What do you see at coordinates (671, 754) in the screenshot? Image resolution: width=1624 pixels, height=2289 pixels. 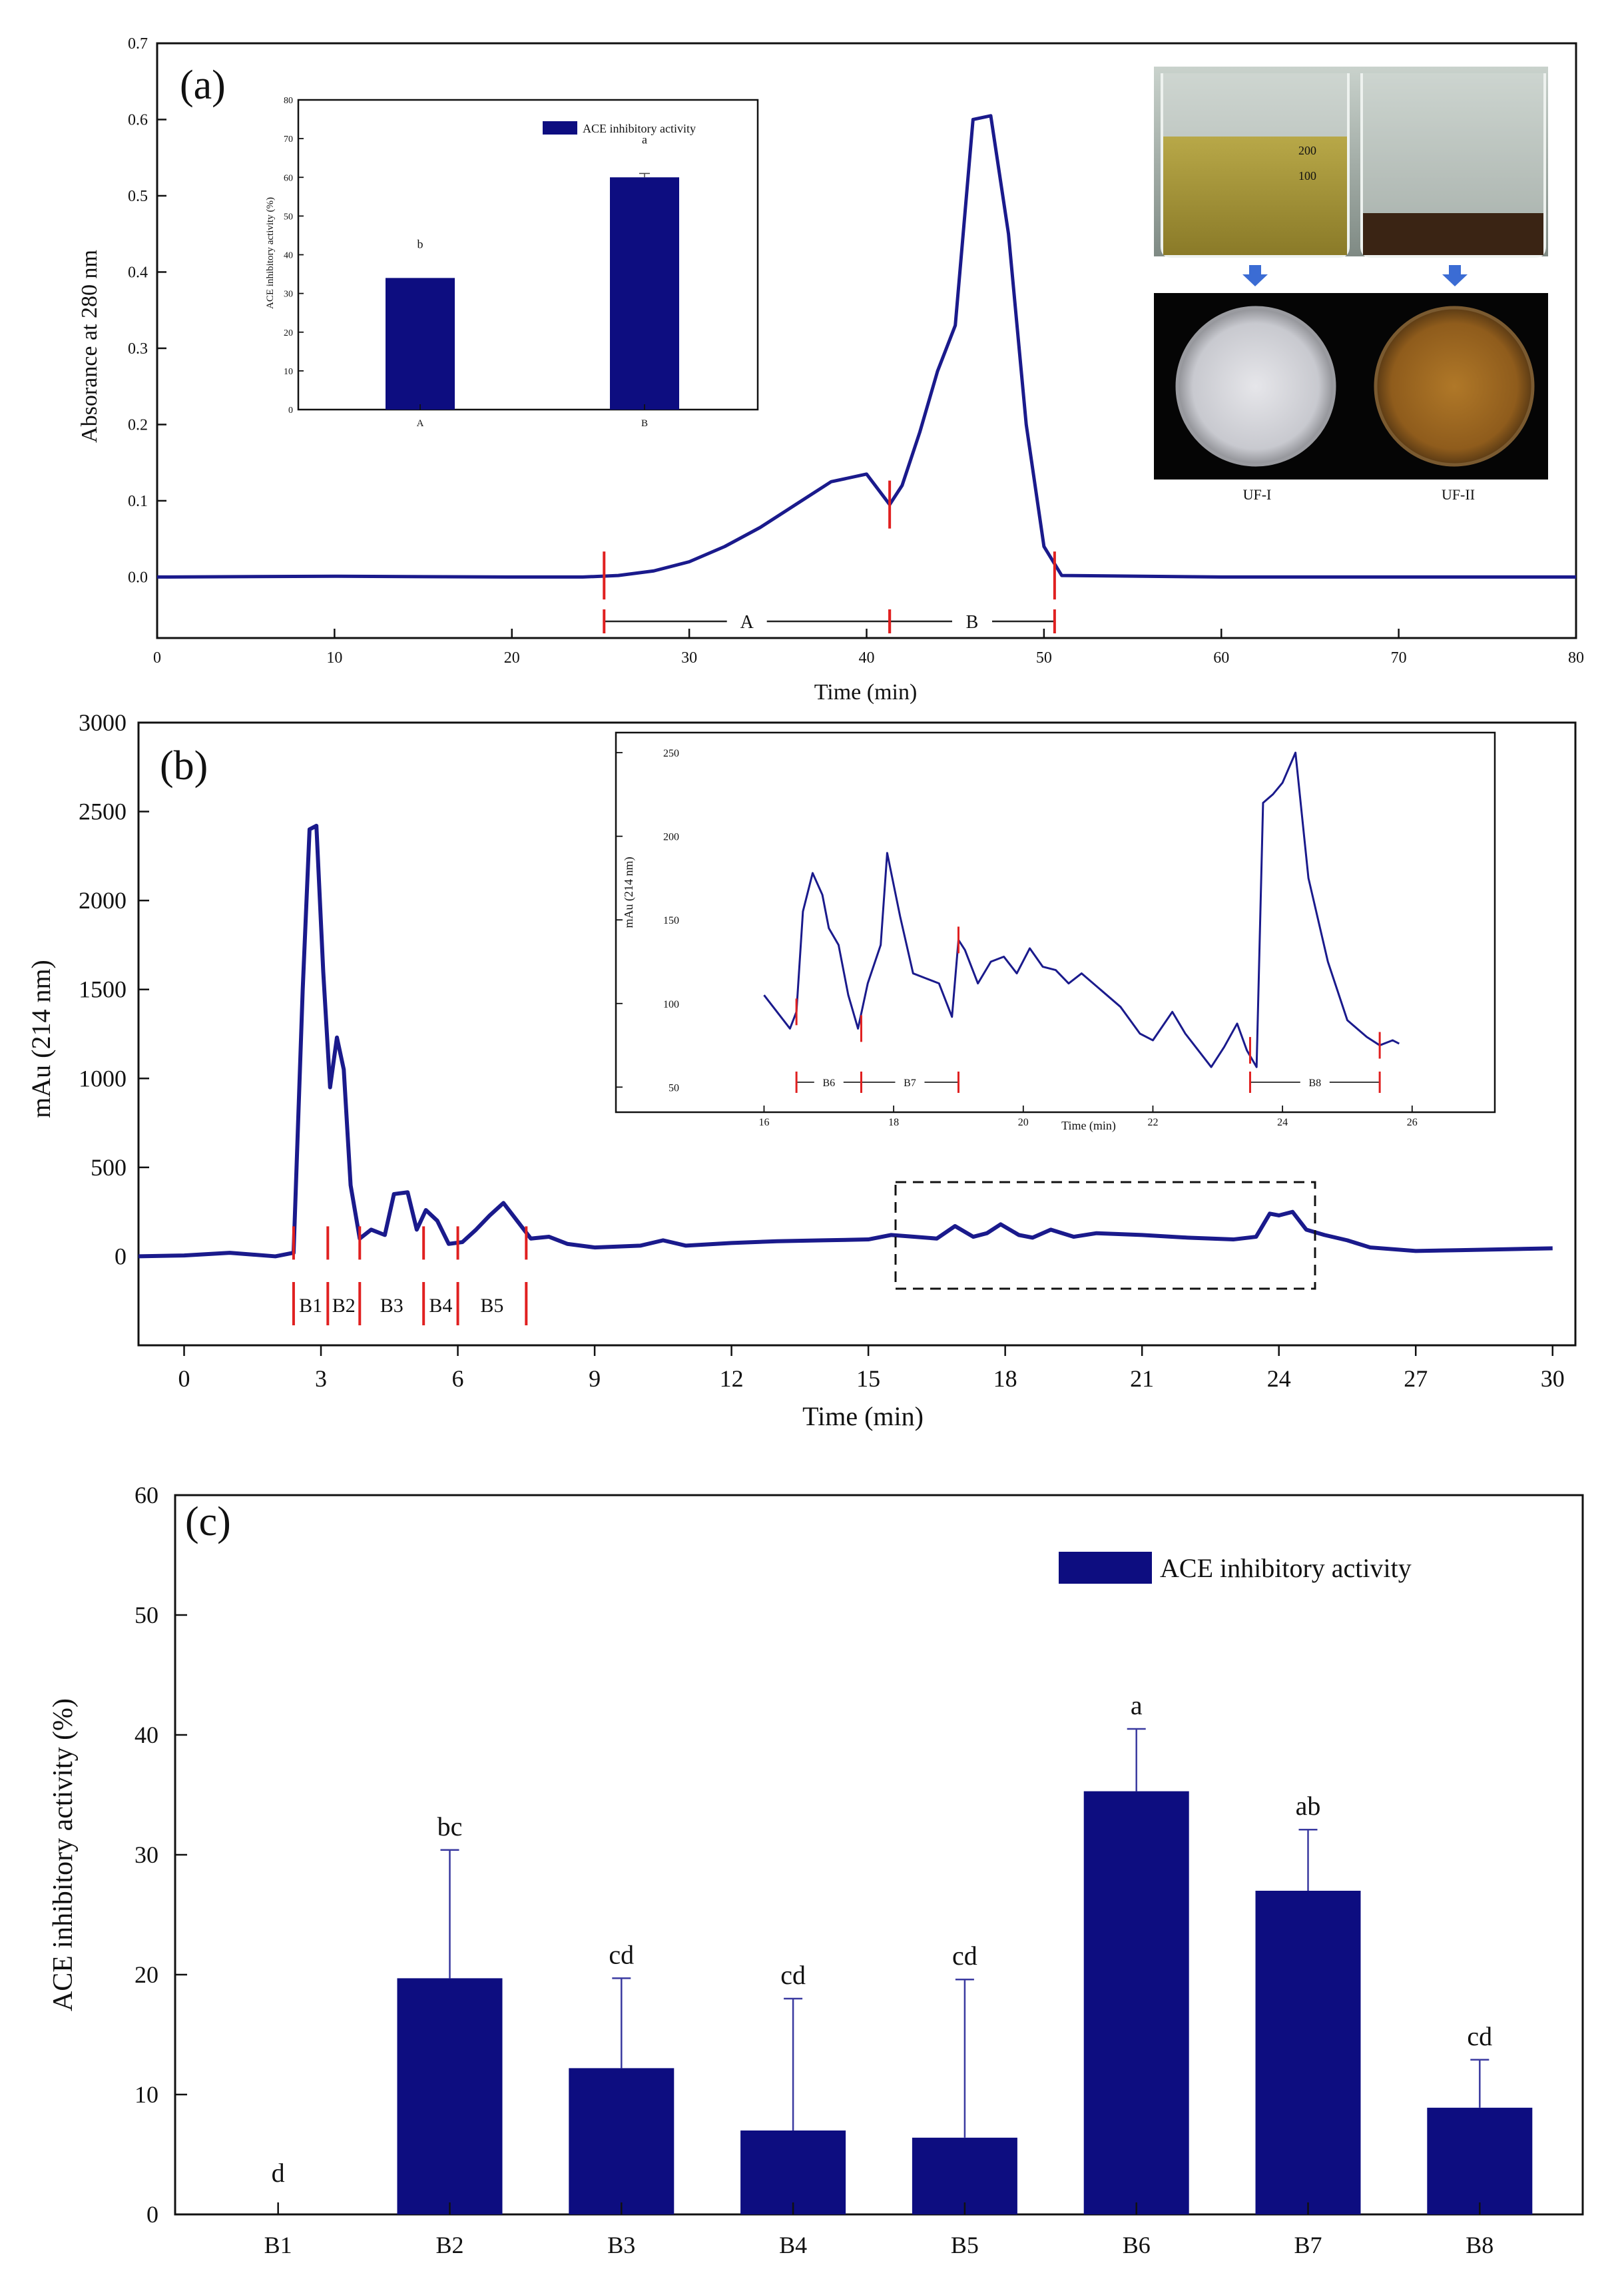 I see `inset-y-tick-label: 250` at bounding box center [671, 754].